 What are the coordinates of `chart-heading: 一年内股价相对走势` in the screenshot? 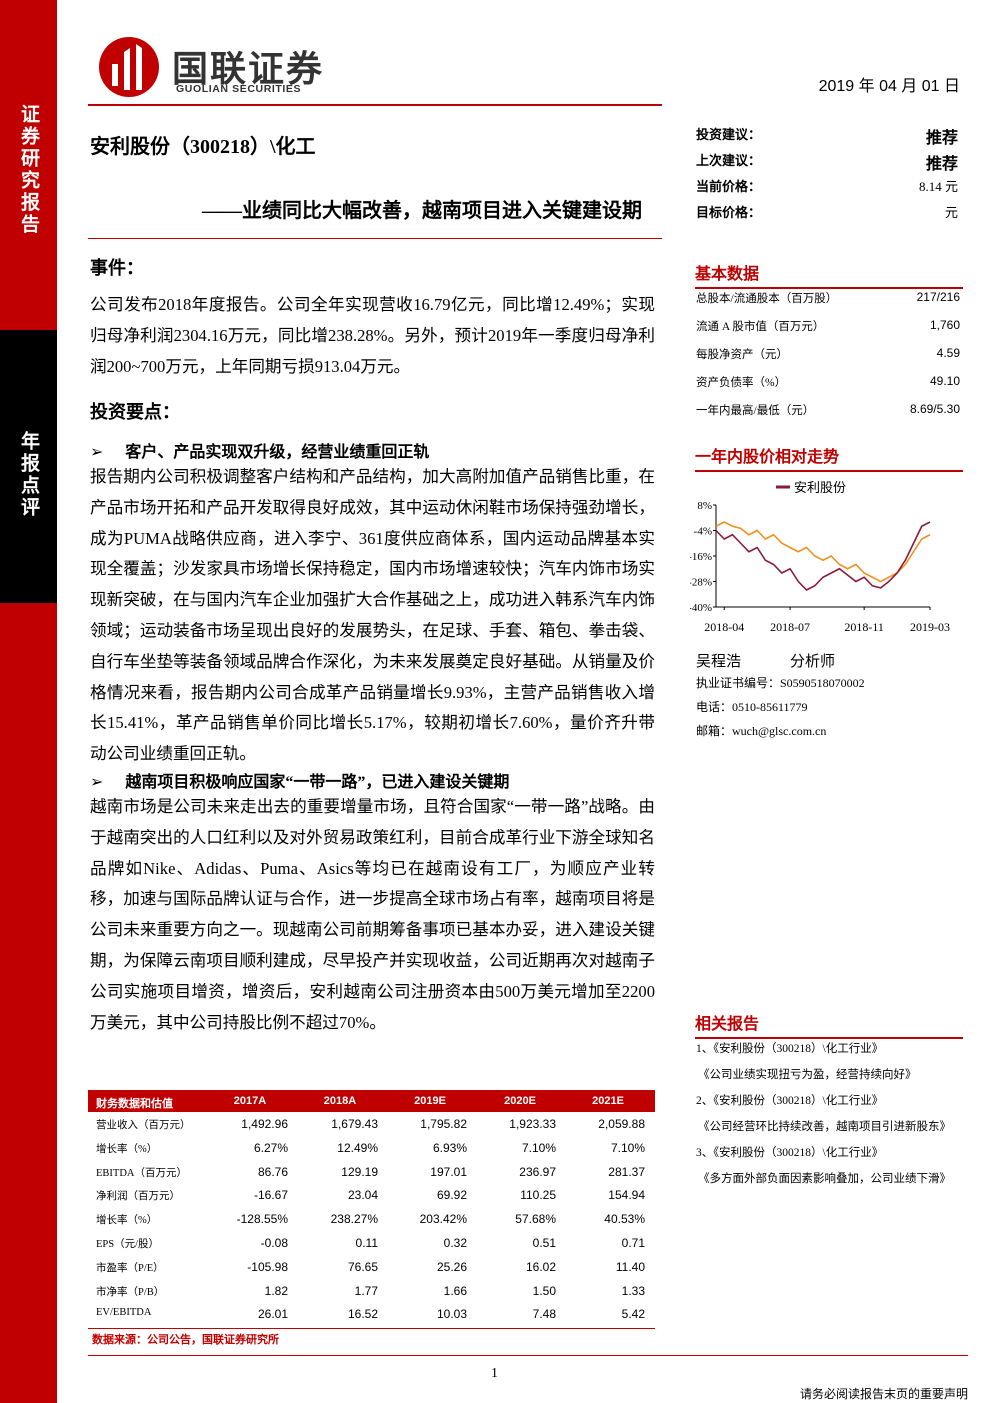 It's located at (829, 457).